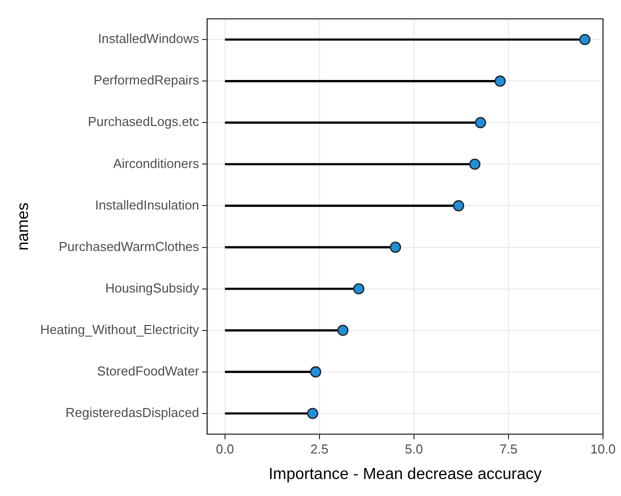  I want to click on x-tick-label: 0.0, so click(225, 449).